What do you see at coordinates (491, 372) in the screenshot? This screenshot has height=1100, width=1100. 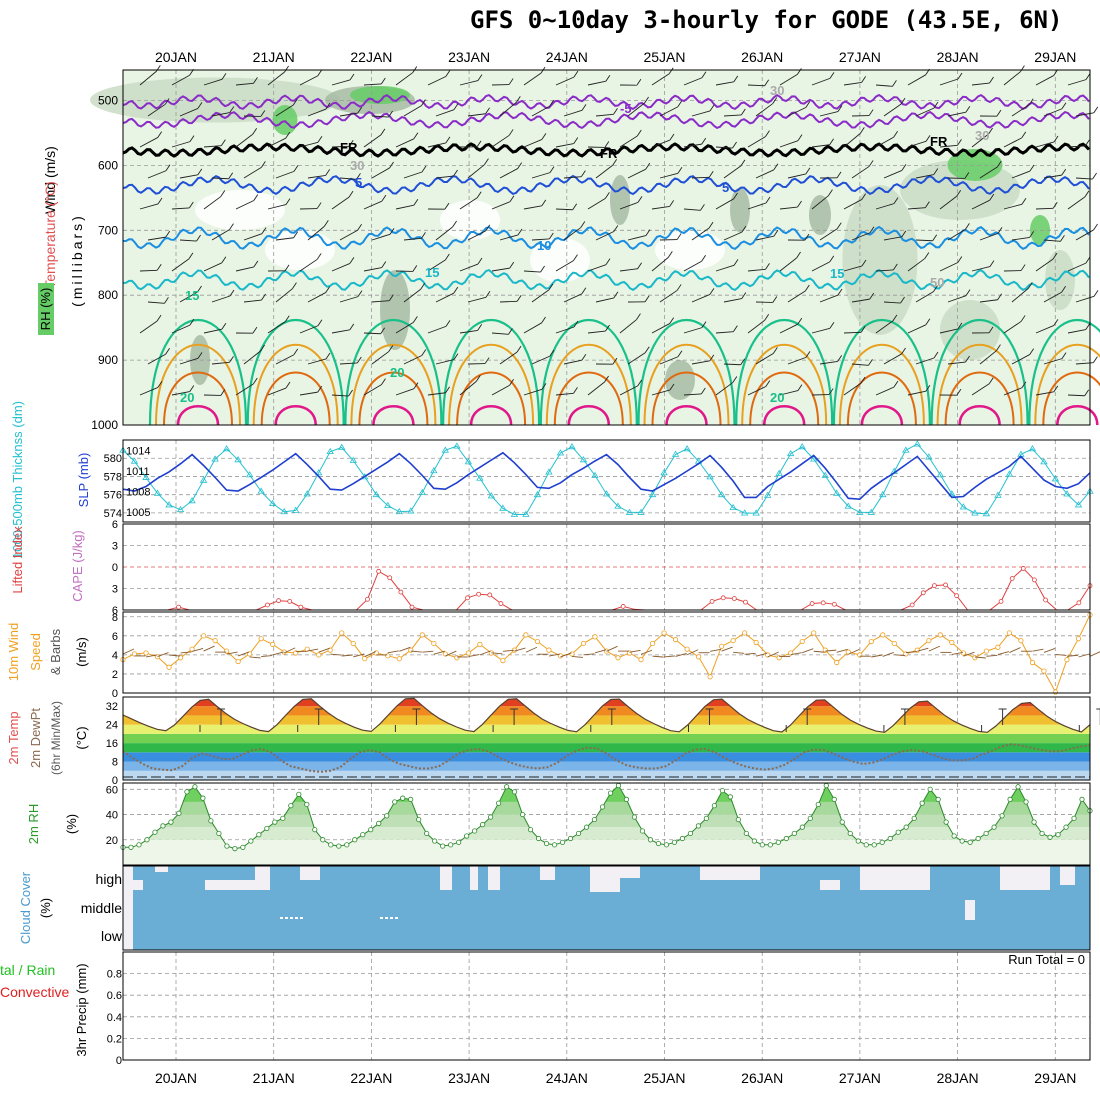 I see `contour-20-arch` at bounding box center [491, 372].